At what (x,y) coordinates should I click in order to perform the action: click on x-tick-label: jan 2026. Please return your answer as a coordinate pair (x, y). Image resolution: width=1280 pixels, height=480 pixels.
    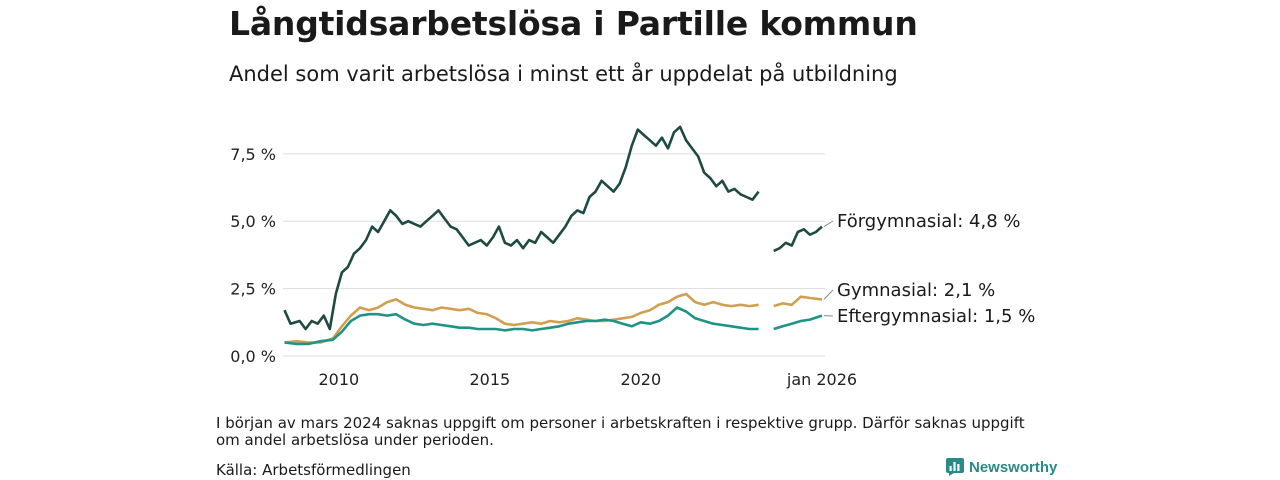
    Looking at the image, I should click on (821, 379).